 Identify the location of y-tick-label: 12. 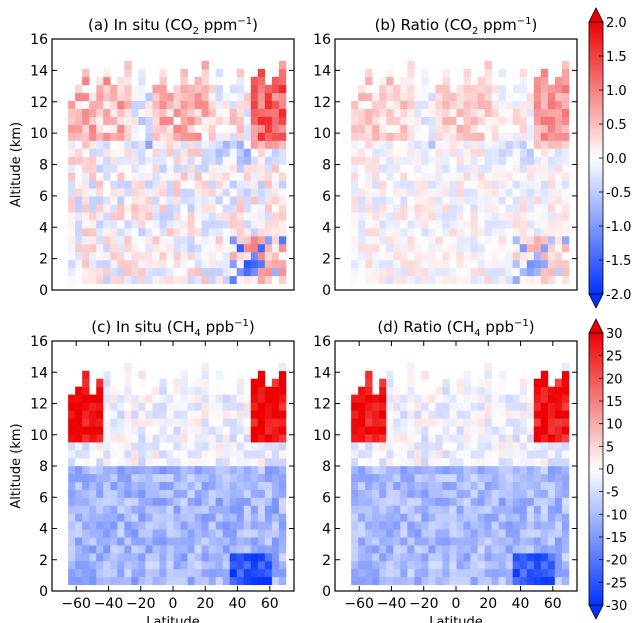
(39, 405).